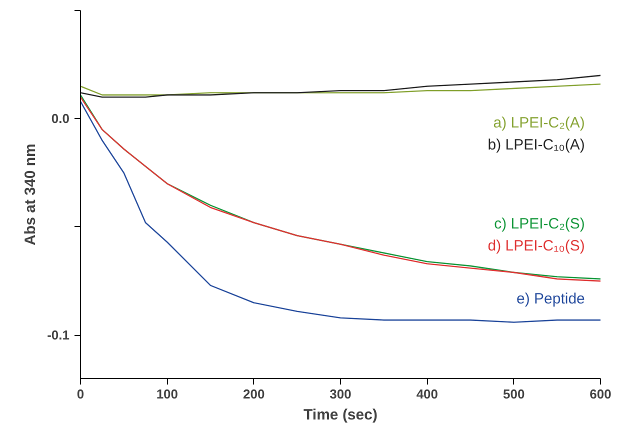 The height and width of the screenshot is (443, 627). I want to click on series-label: d) LPEI-C₁₀(S), so click(536, 246).